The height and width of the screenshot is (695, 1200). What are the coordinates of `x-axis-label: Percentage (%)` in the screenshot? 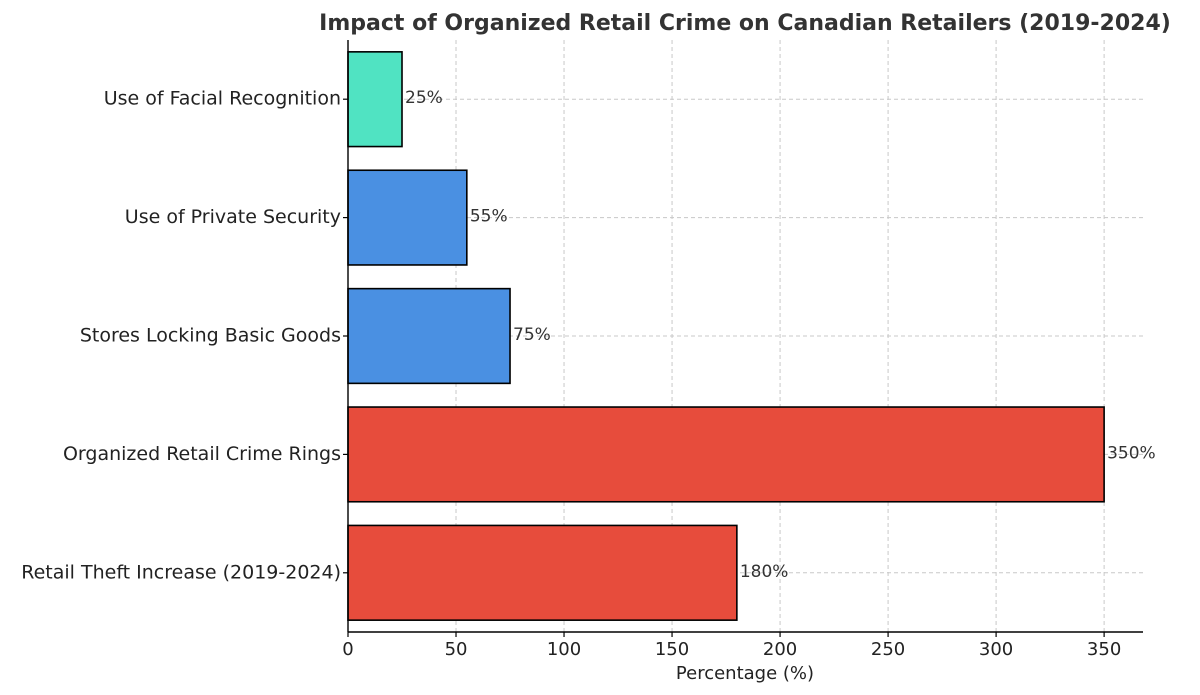 It's located at (745, 673).